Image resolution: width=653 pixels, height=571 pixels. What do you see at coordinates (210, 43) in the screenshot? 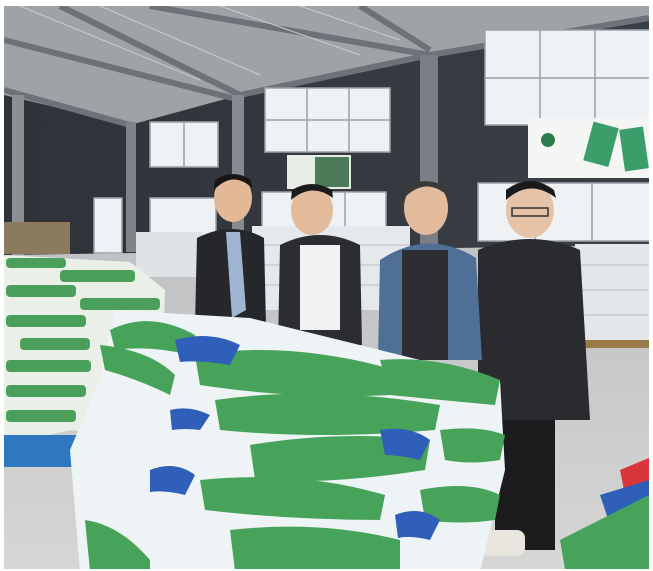
I see `ceiling-panels` at bounding box center [210, 43].